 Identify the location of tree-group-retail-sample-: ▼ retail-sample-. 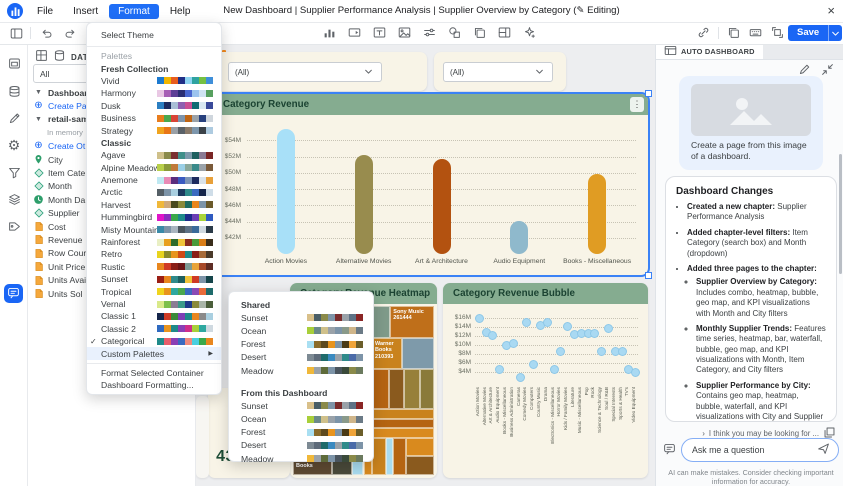
(111, 119).